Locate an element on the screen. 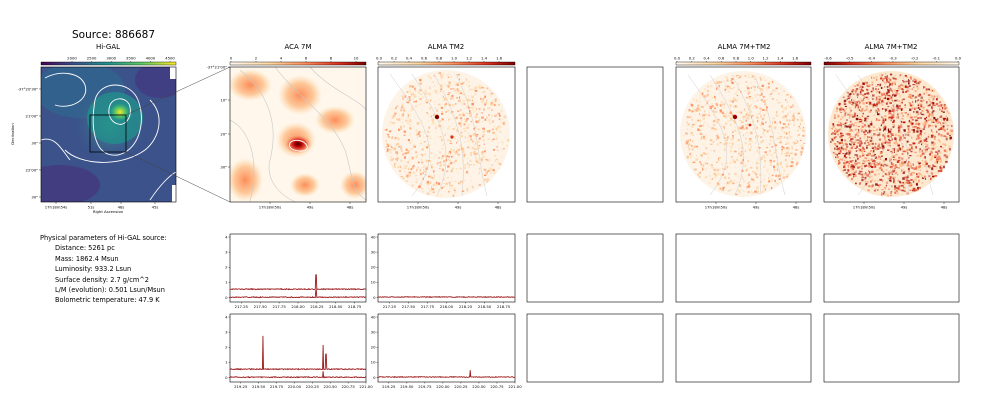  colorbar-tick-label: 0.8 is located at coordinates (736, 58).